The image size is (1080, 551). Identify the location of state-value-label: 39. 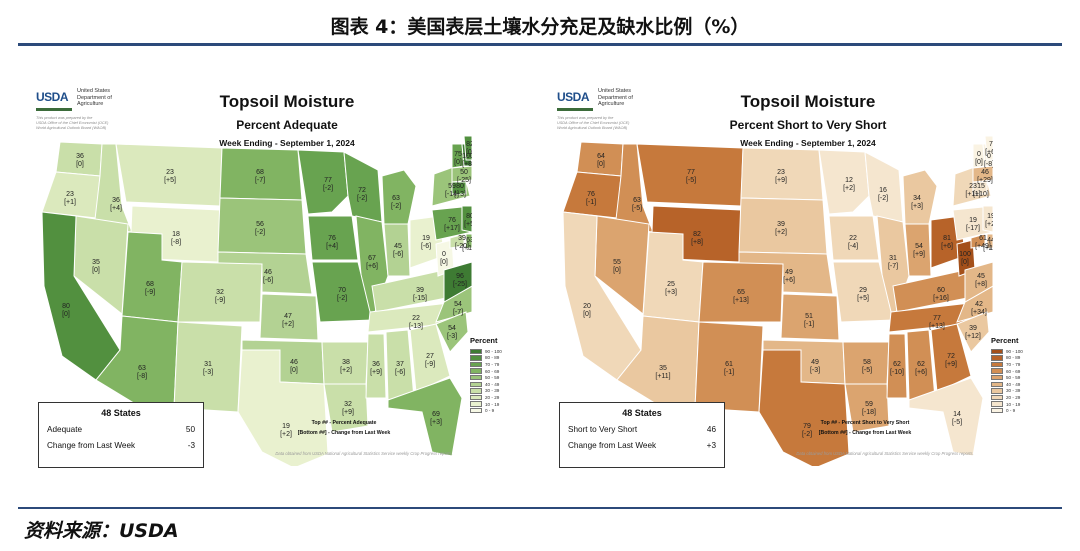
(973, 328).